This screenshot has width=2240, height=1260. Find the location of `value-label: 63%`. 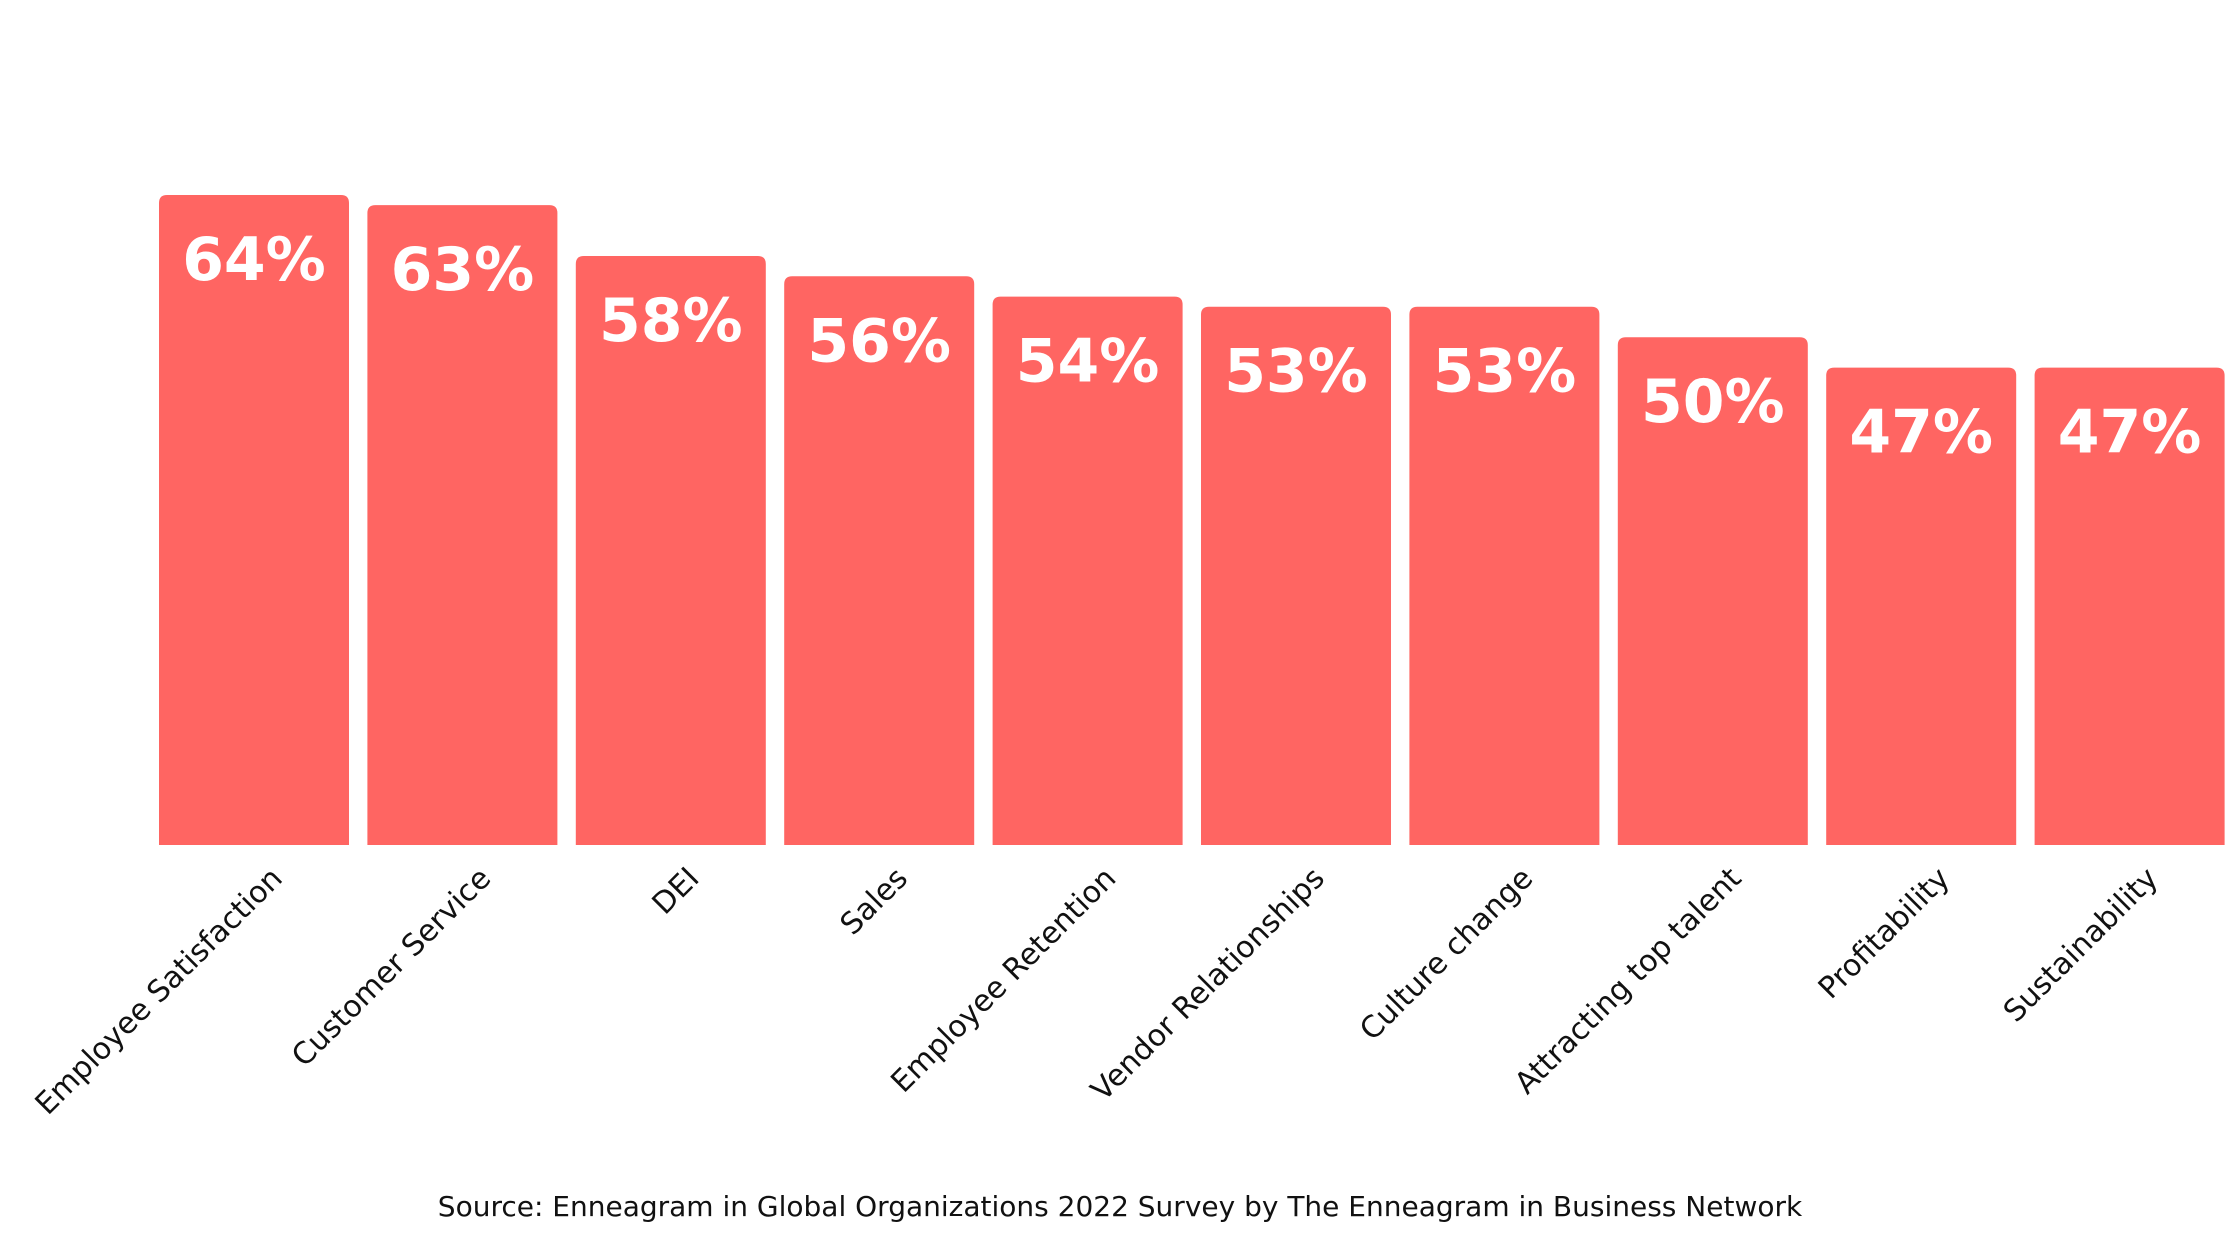

value-label: 63% is located at coordinates (463, 270).